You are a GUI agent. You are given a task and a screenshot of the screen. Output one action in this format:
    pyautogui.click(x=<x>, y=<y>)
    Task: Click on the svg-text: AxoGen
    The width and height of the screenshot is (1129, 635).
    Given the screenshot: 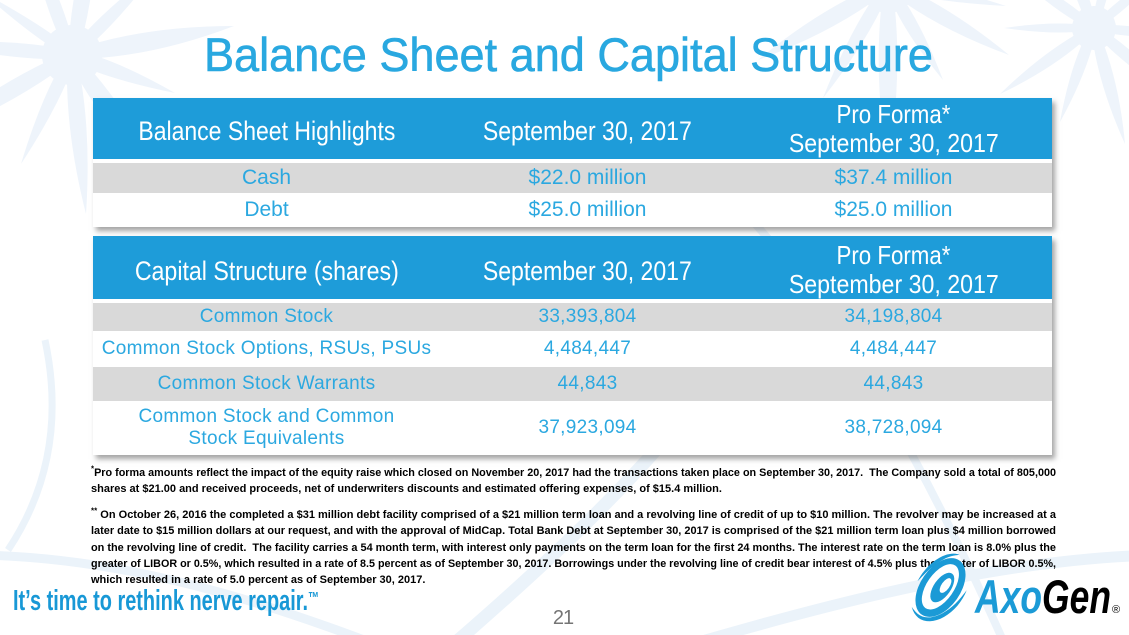 What is the action you would take?
    pyautogui.click(x=1042, y=596)
    